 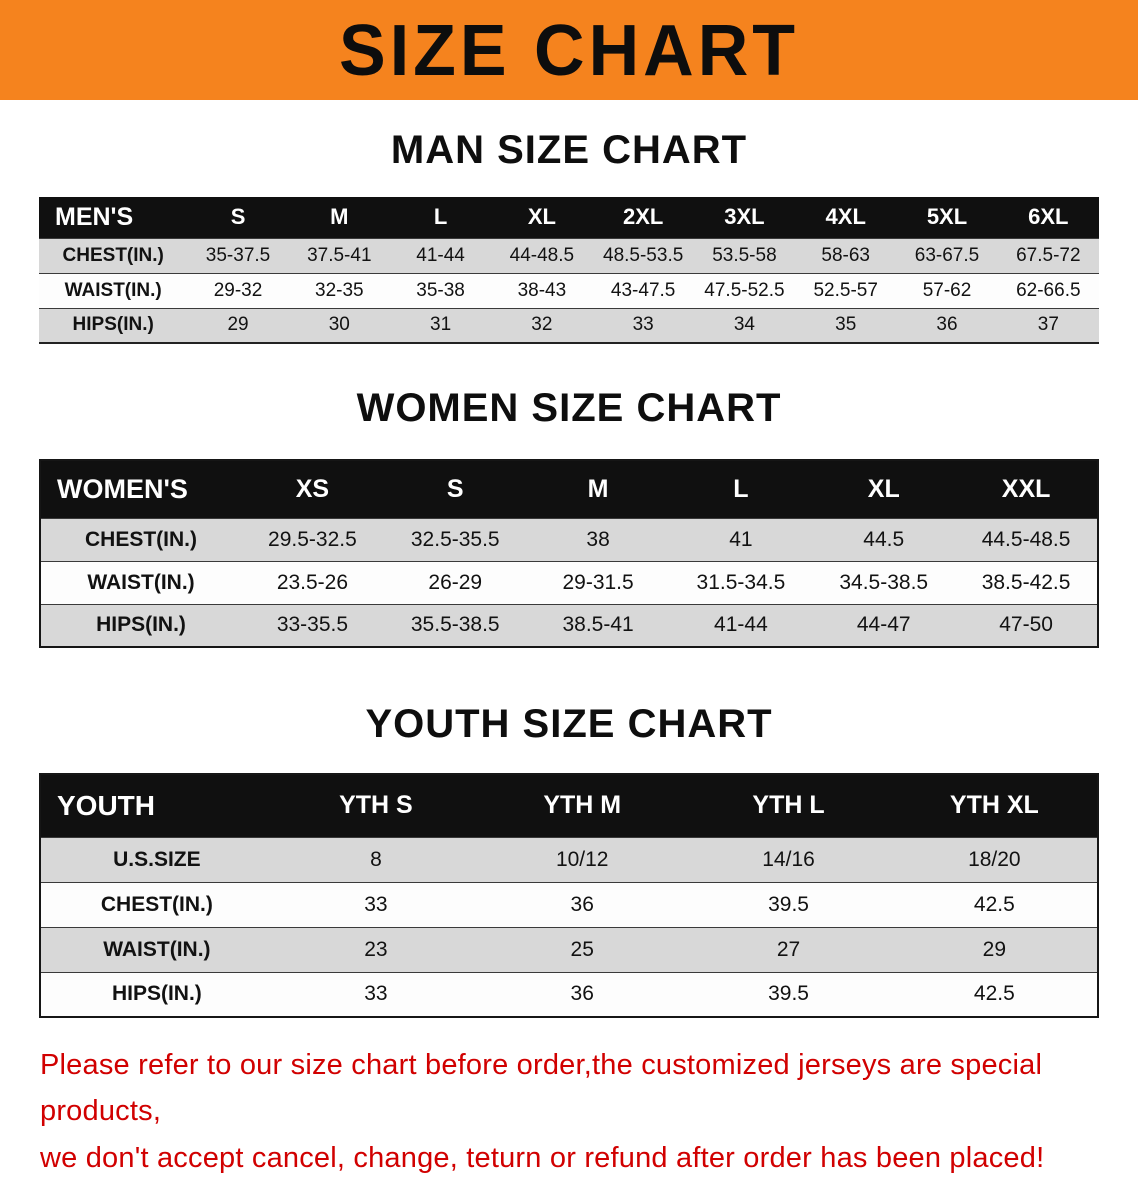 I want to click on size-value: 58-63, so click(x=846, y=255).